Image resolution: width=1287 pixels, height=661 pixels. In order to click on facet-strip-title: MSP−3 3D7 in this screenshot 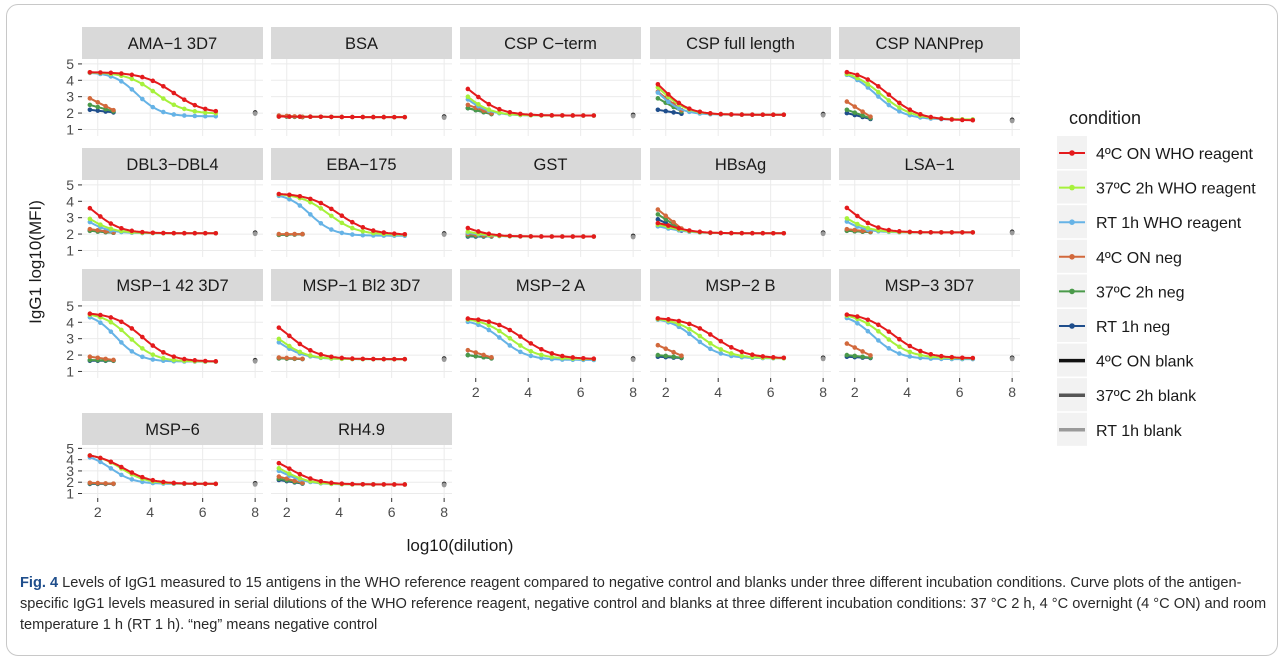, I will do `click(929, 286)`.